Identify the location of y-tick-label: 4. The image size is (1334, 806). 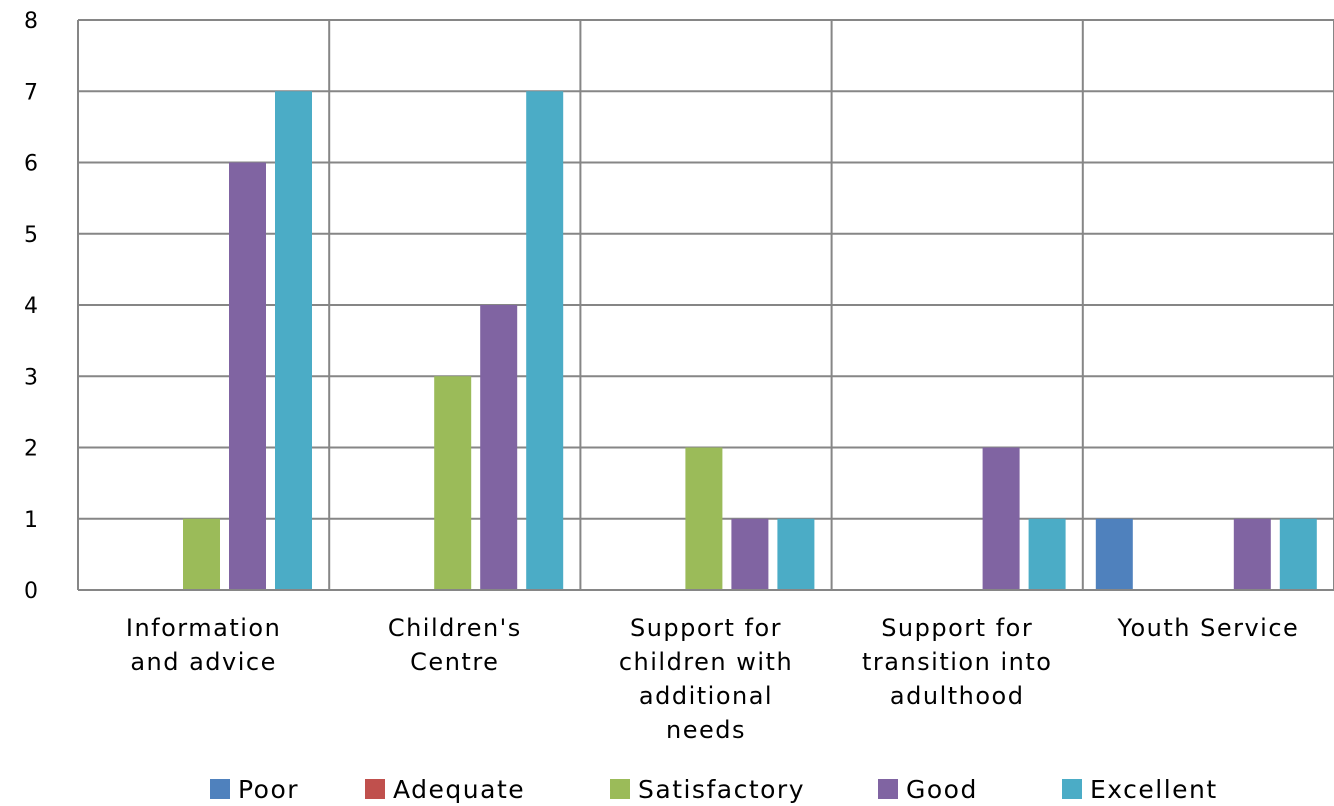
(31, 306).